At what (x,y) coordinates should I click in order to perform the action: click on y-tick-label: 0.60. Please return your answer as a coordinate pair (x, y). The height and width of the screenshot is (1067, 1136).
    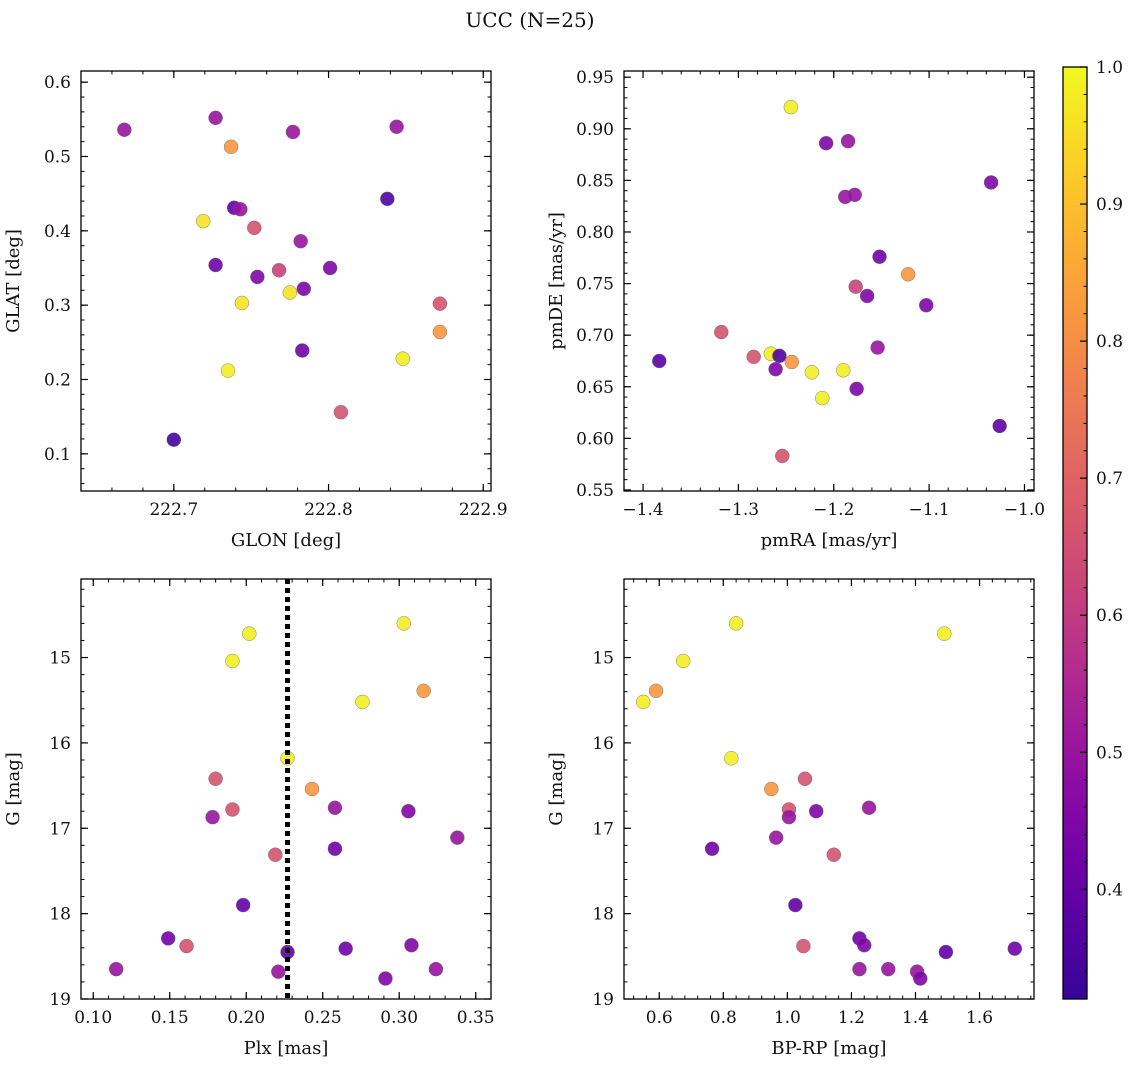
    Looking at the image, I should click on (595, 439).